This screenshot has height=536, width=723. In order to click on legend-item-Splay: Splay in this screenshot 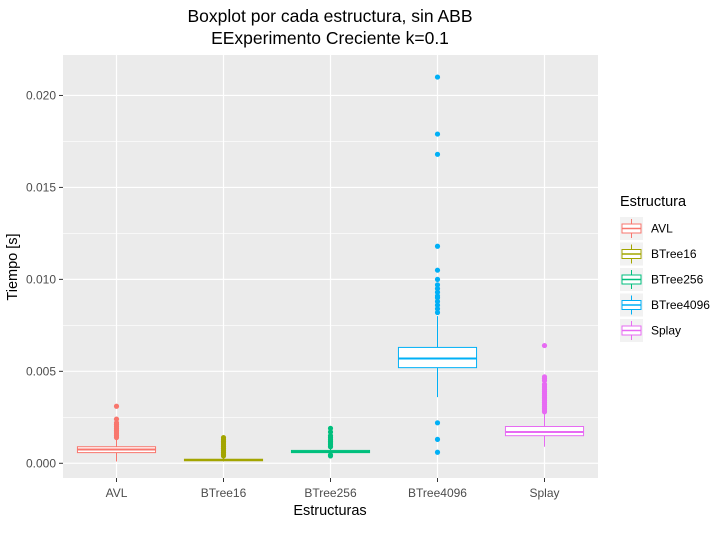, I will do `click(650, 330)`.